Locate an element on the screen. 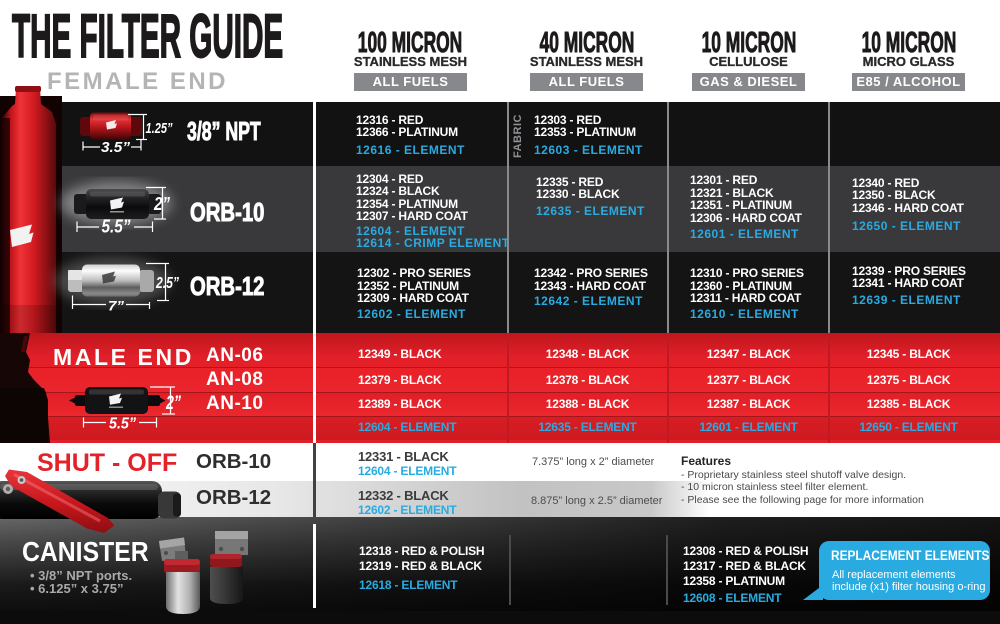 The height and width of the screenshot is (624, 1000). svg-text: 7” is located at coordinates (116, 306).